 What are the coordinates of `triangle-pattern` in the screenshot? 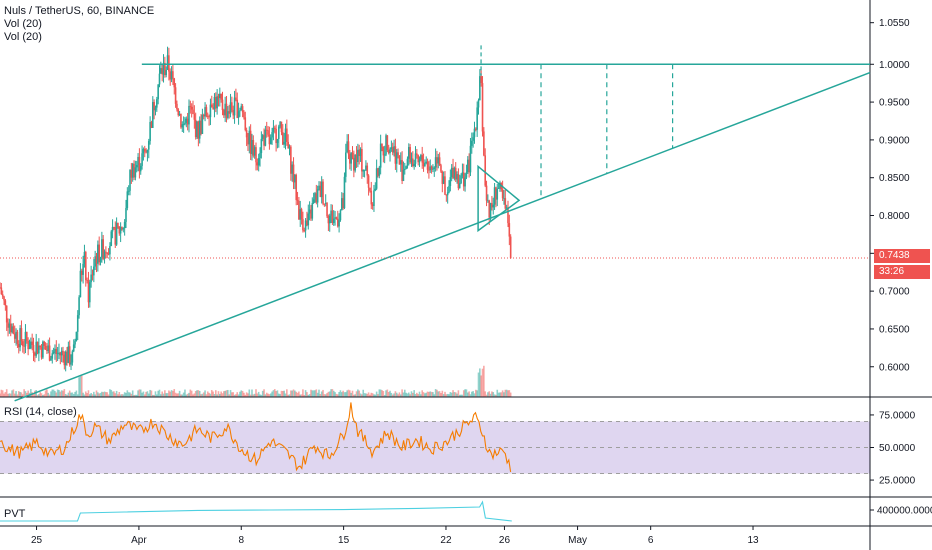 It's located at (499, 198).